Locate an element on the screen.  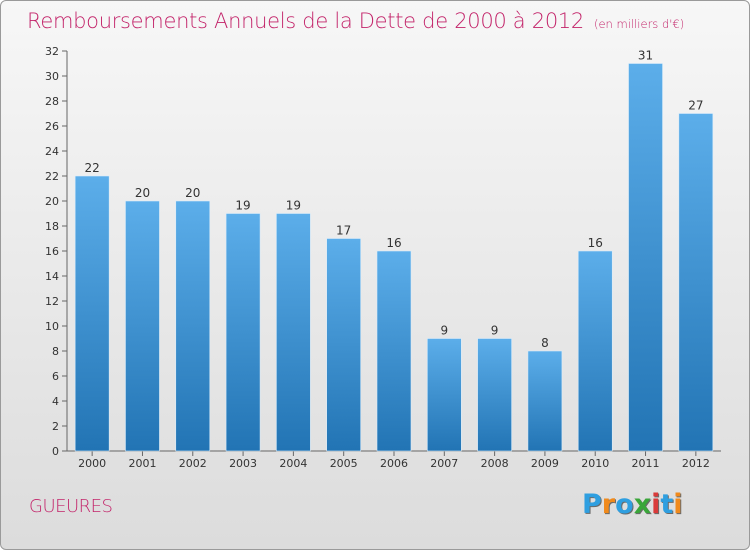
x-tick-label: 2002 is located at coordinates (193, 463).